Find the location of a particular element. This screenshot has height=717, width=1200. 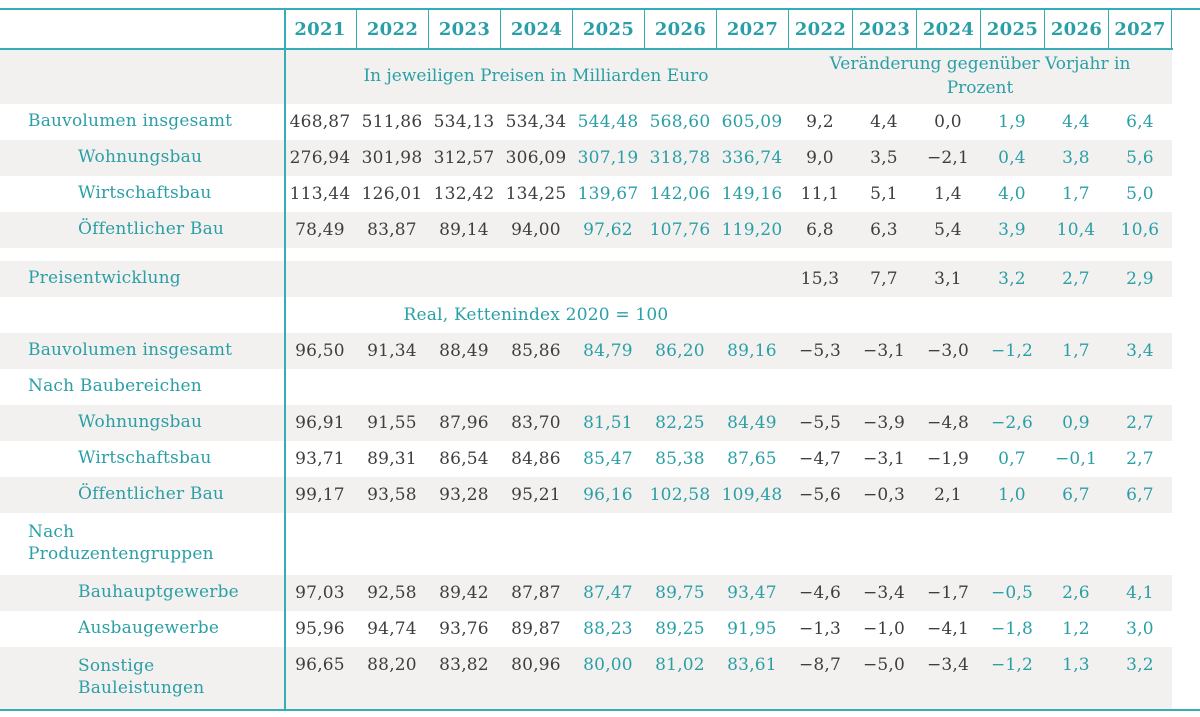

year-header-pct-2025: 2025 is located at coordinates (1012, 29).